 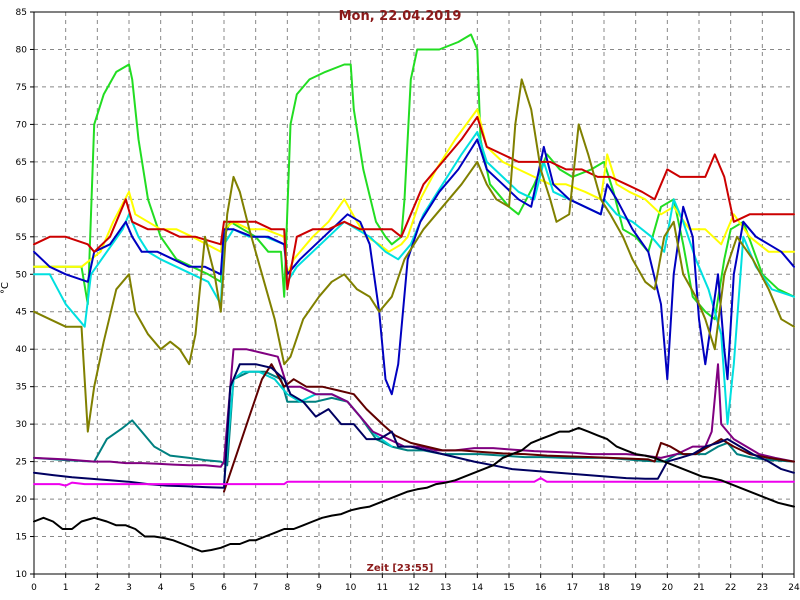 What do you see at coordinates (478, 588) in the screenshot?
I see `x-tick-label: 14` at bounding box center [478, 588].